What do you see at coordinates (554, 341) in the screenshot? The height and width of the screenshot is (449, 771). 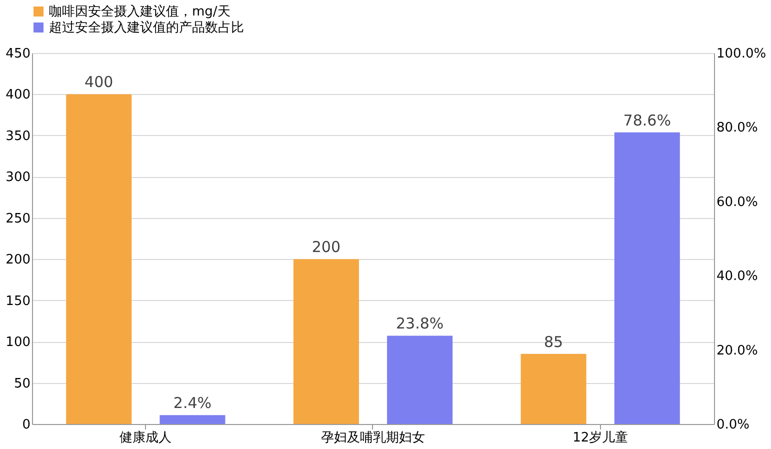 I see `data-label: 85` at bounding box center [554, 341].